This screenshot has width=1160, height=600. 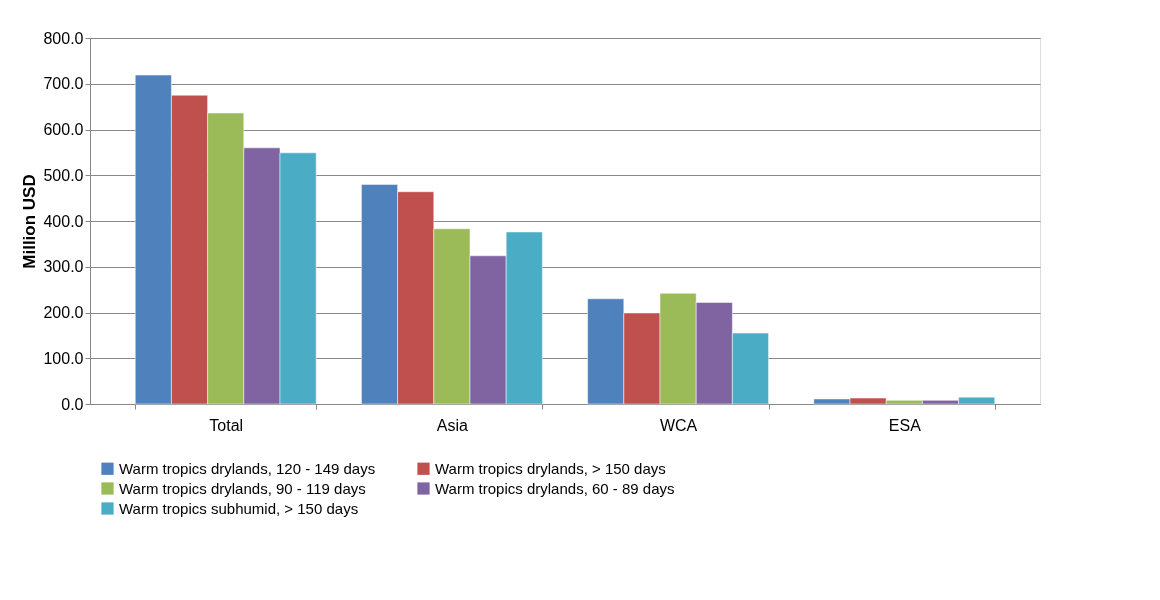 I want to click on legend-label: Warm tropics drylands, 120 - 149 days, so click(x=247, y=468).